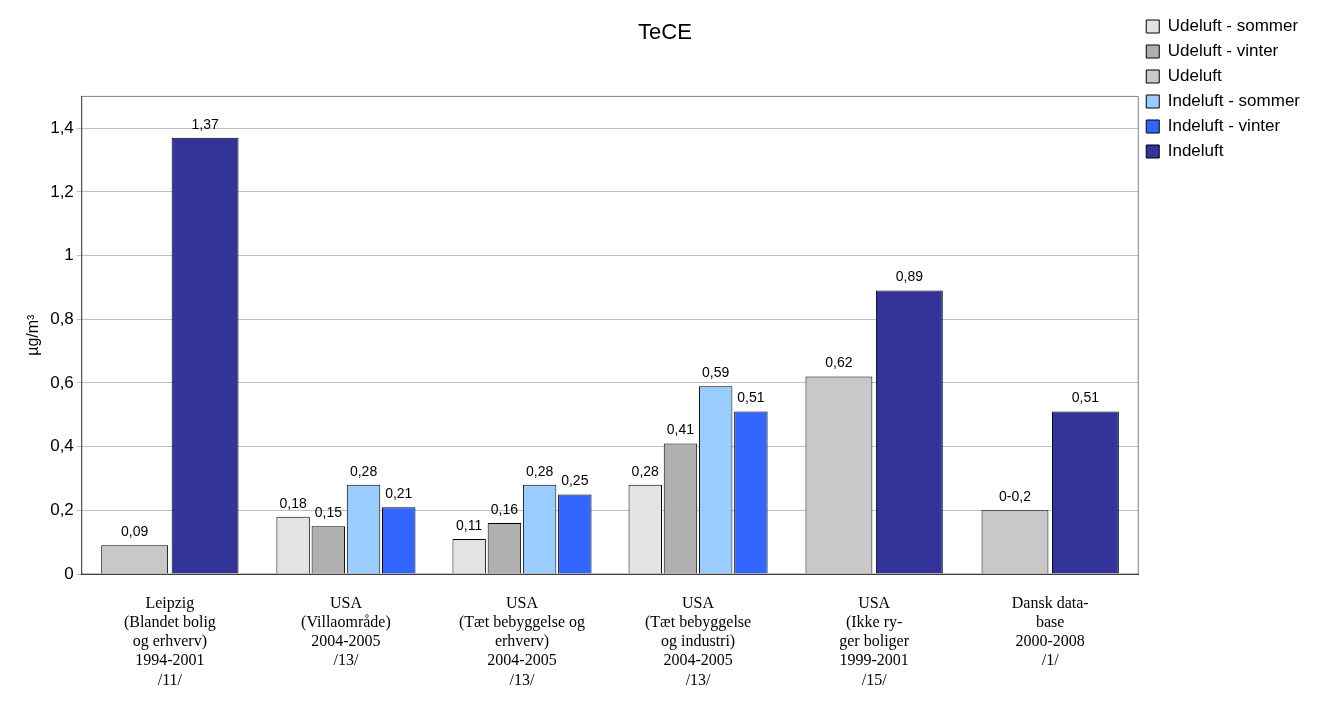 The image size is (1330, 720). I want to click on data-label: 1,37, so click(205, 123).